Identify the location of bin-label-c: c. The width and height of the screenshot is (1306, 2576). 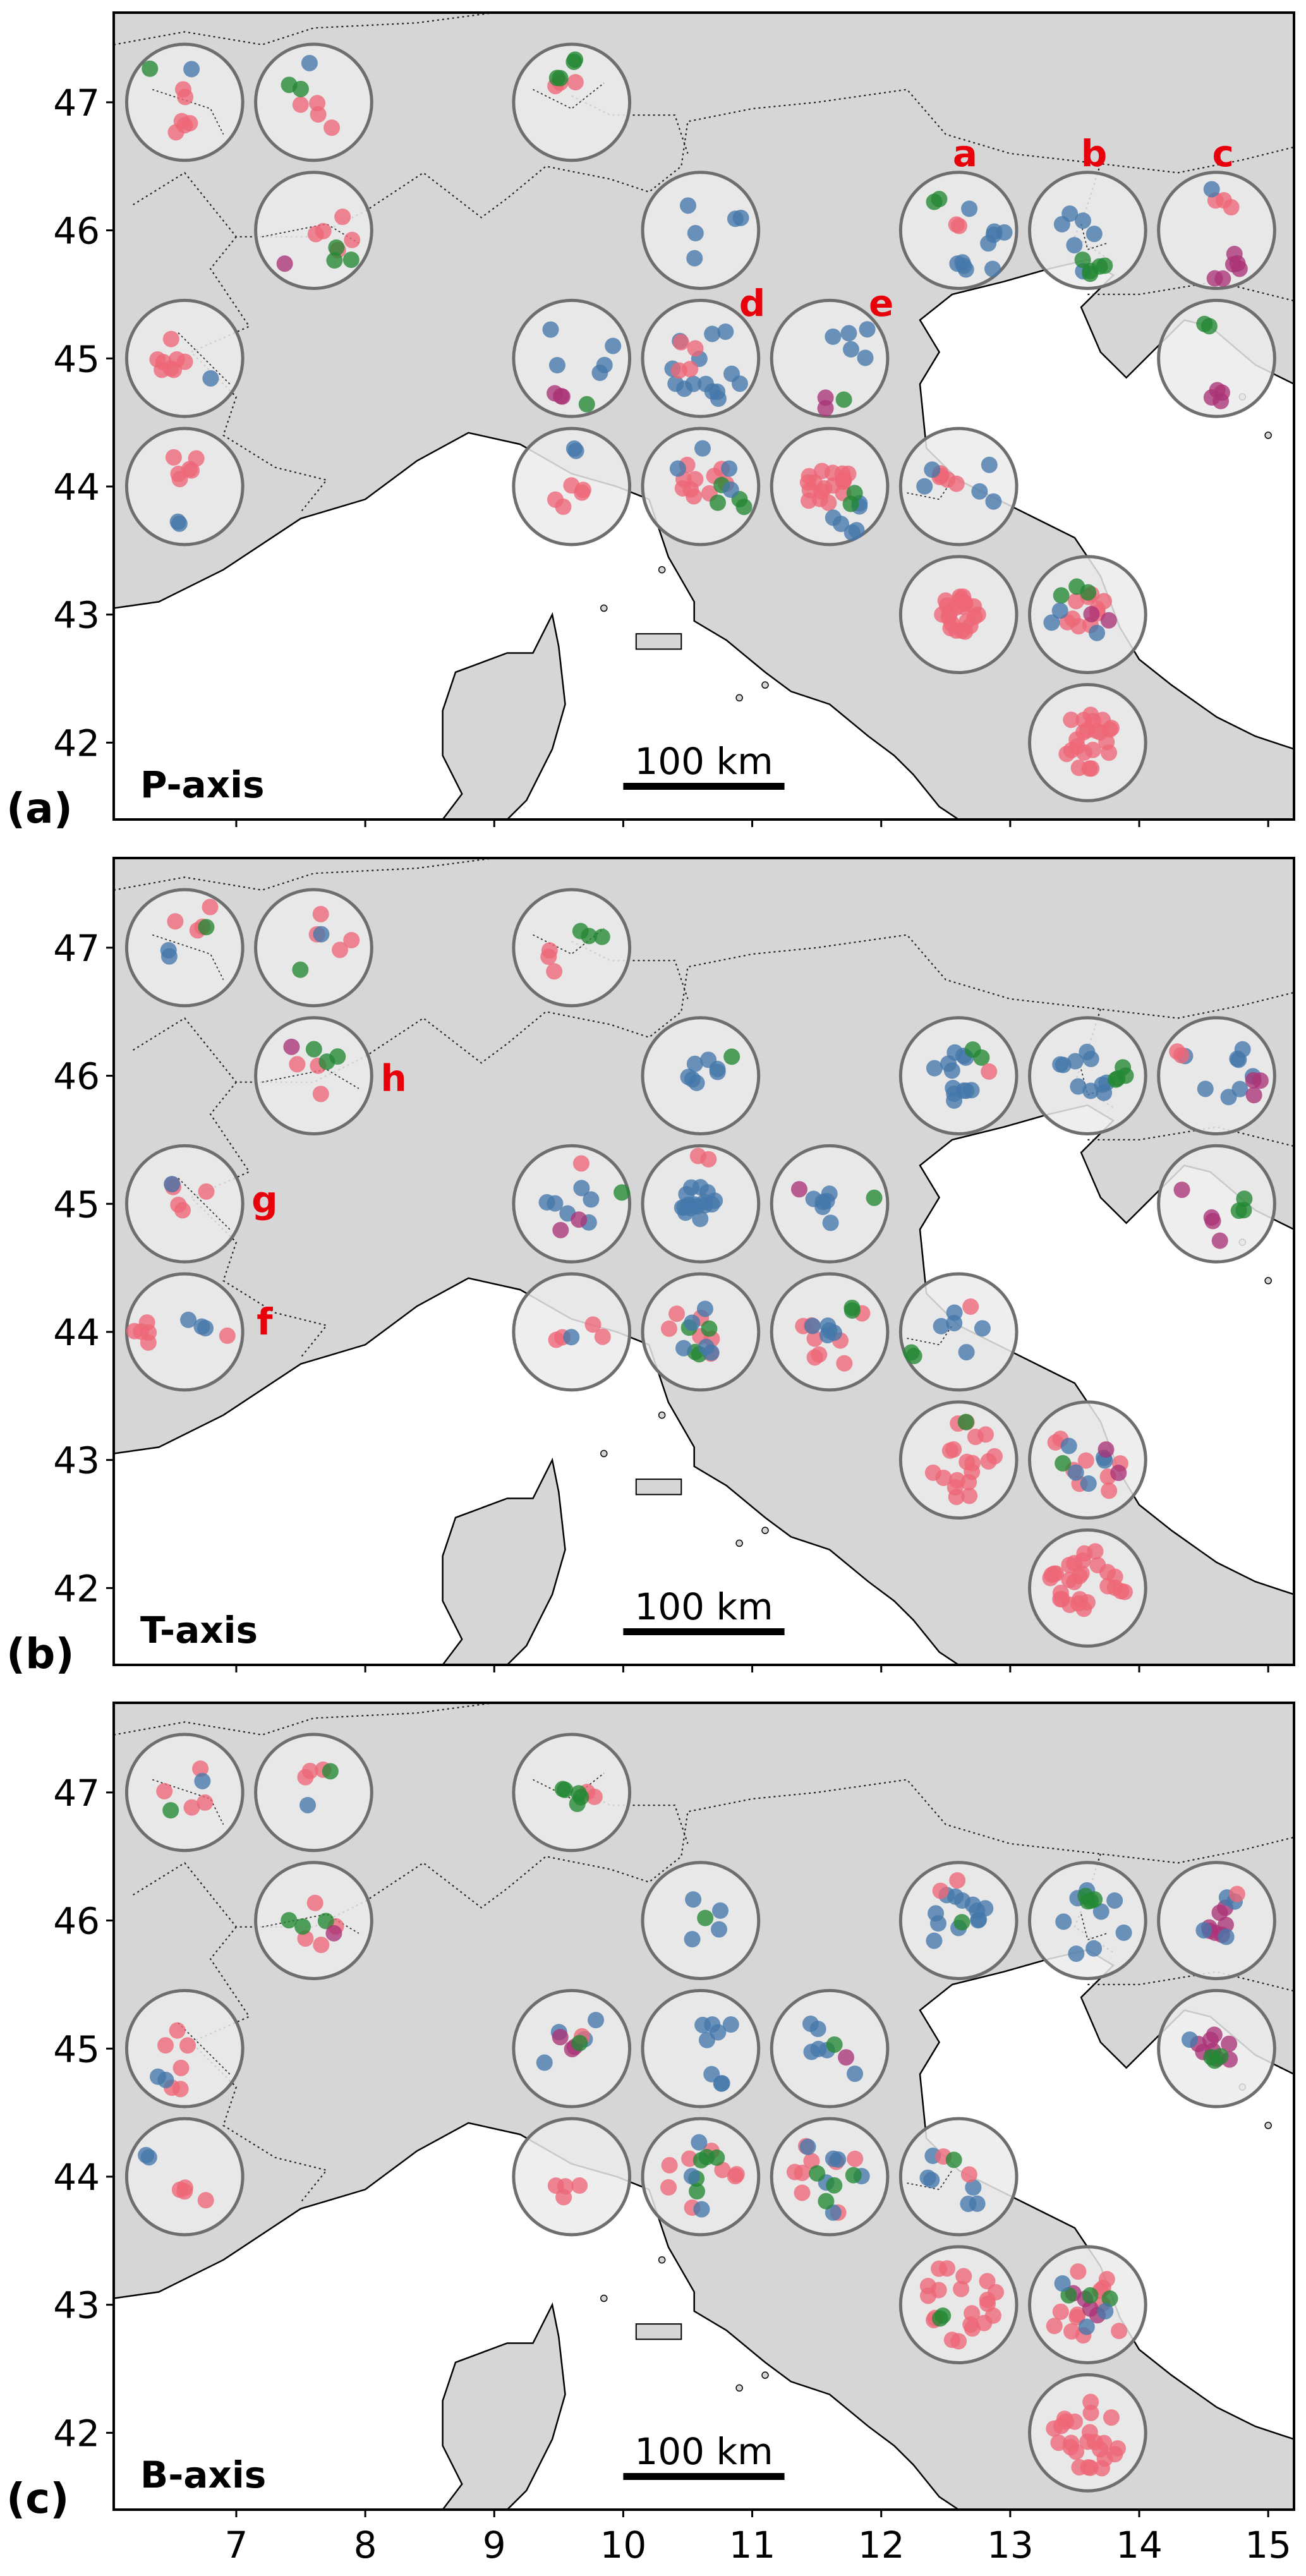
(1223, 153).